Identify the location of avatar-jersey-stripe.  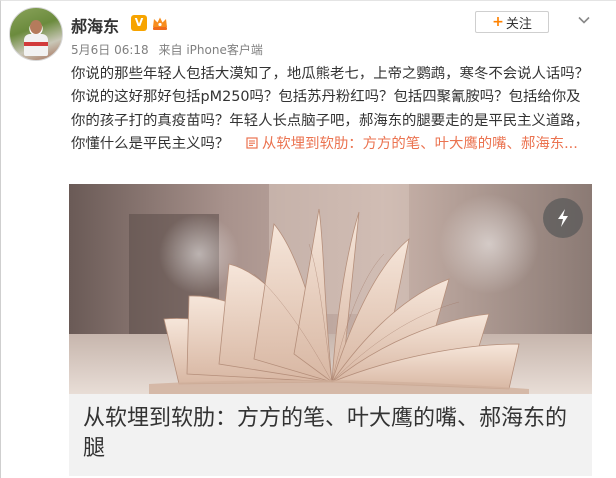
(36, 44).